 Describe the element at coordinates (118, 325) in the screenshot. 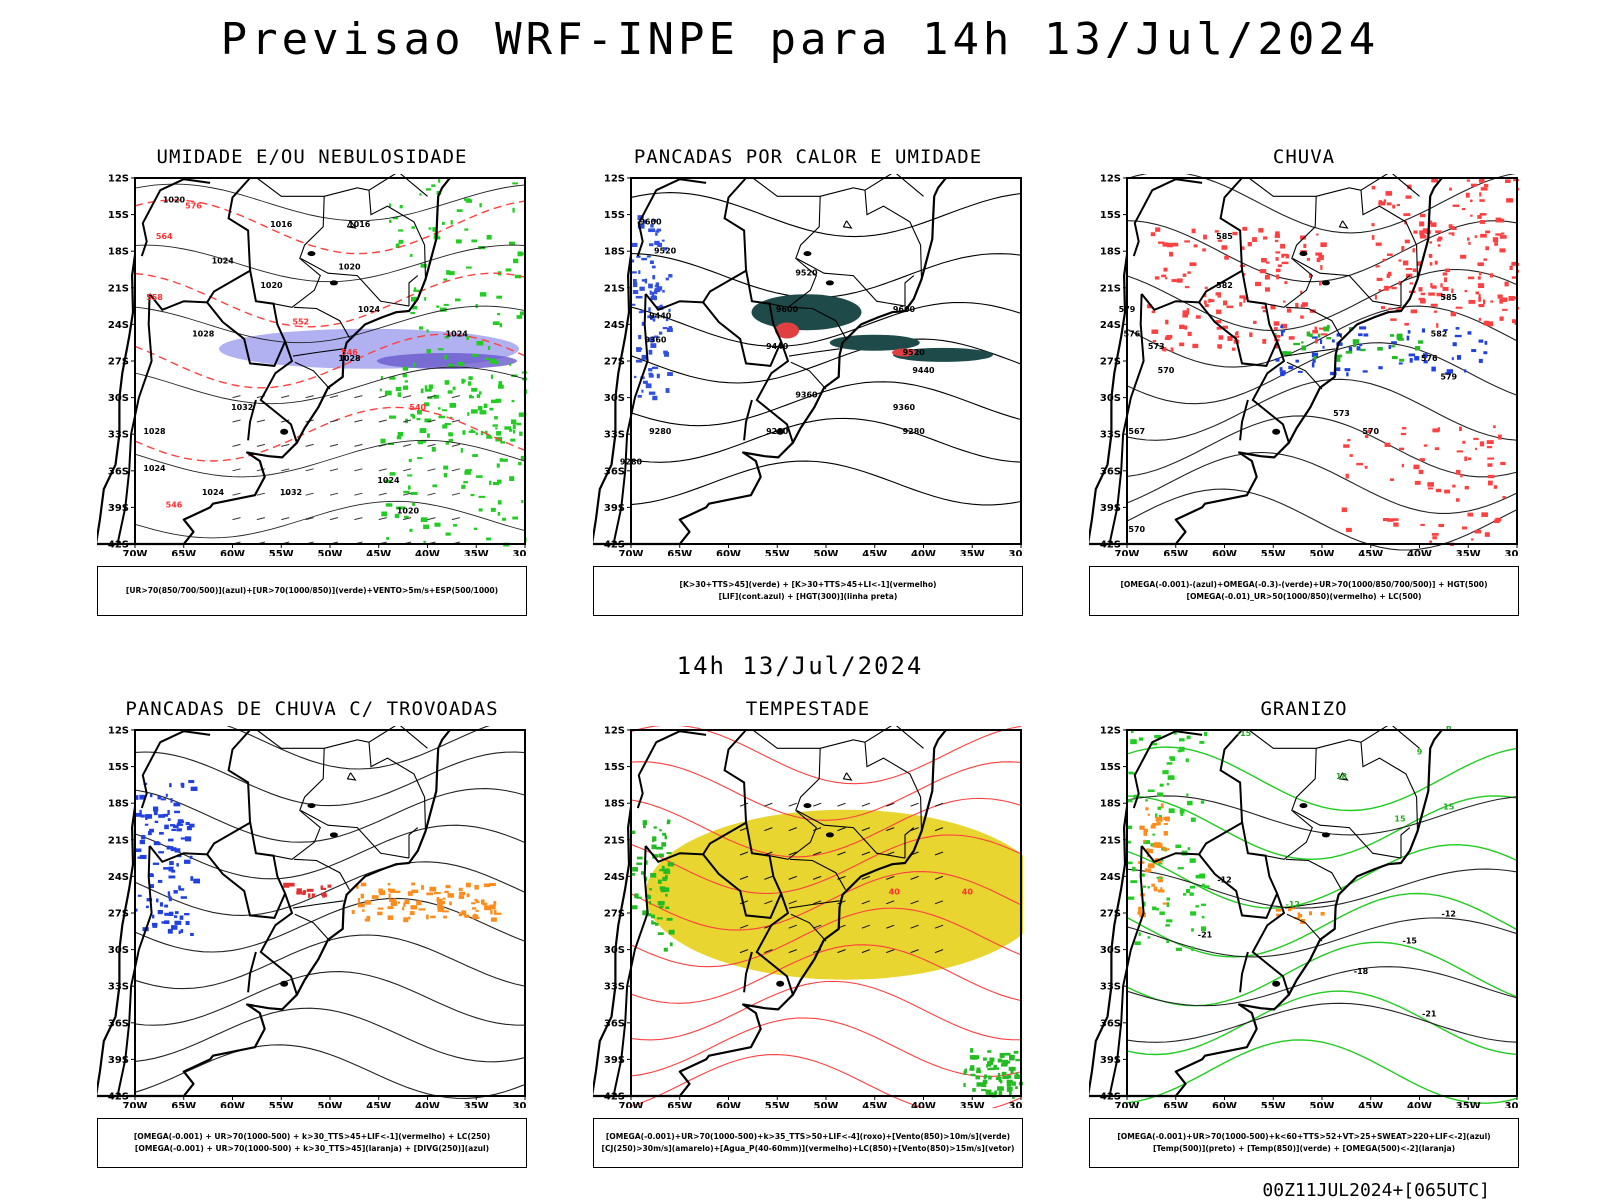

I see `lat-label: 24S` at that location.